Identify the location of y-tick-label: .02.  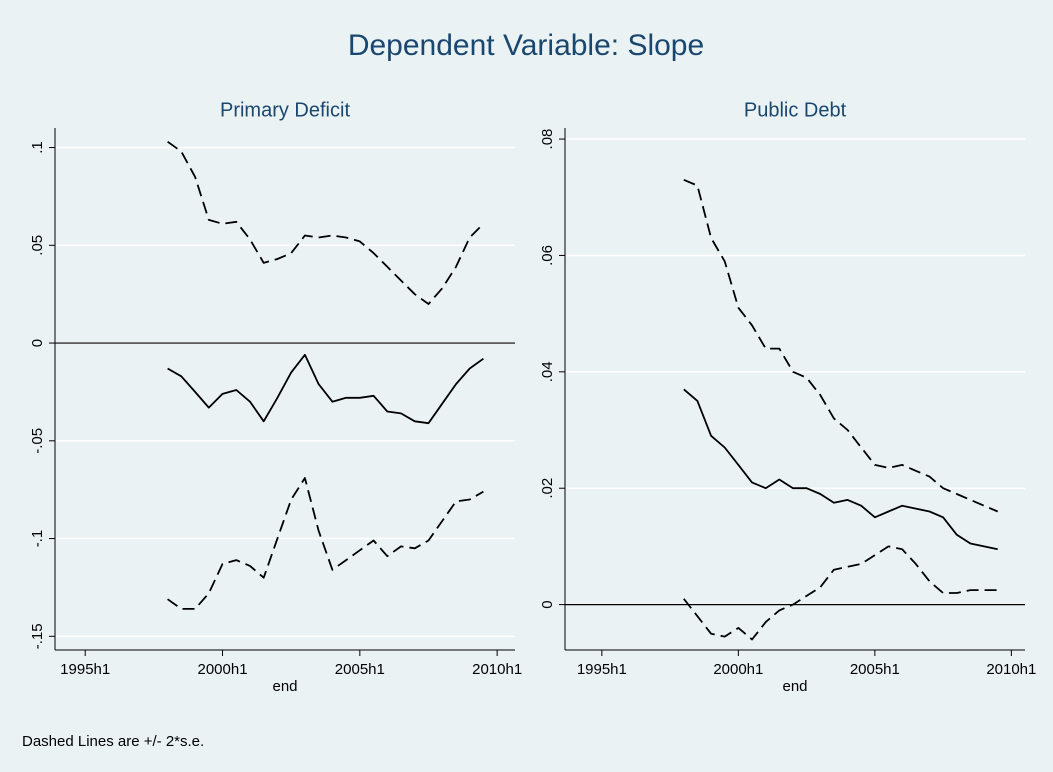
(547, 488).